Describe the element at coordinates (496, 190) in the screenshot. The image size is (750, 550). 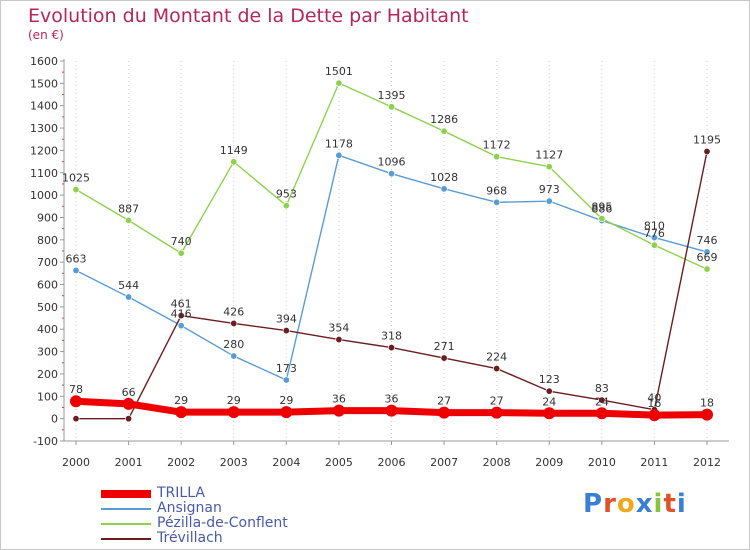
I see `data-label: 968` at that location.